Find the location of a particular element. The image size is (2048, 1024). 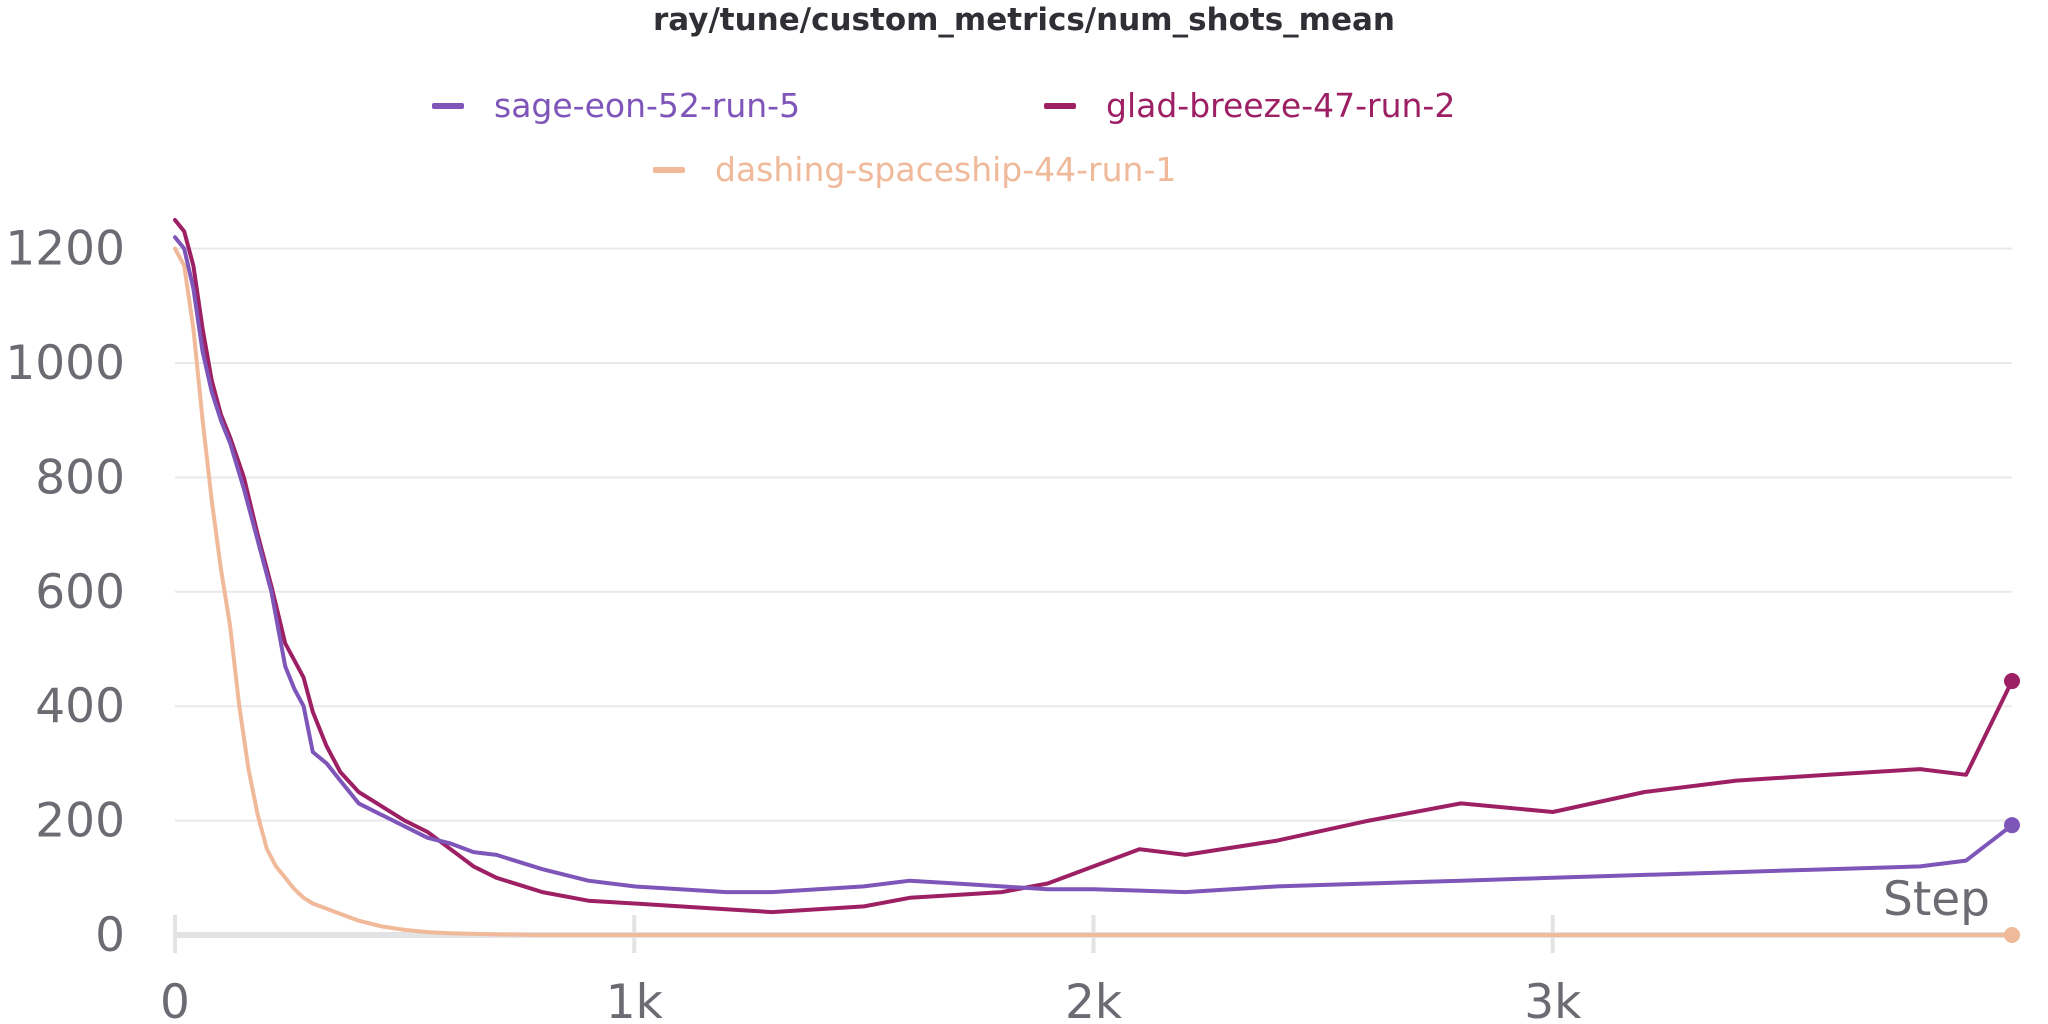

y-tick-label: 1200 is located at coordinates (65, 249).